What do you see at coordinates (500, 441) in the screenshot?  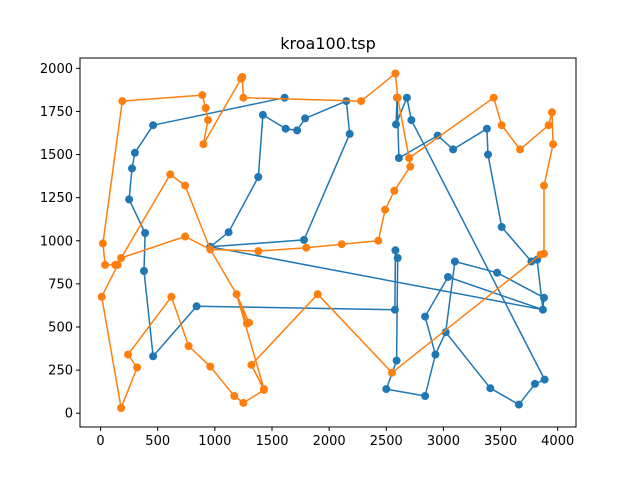 I see `x-tick-label: 3500` at bounding box center [500, 441].